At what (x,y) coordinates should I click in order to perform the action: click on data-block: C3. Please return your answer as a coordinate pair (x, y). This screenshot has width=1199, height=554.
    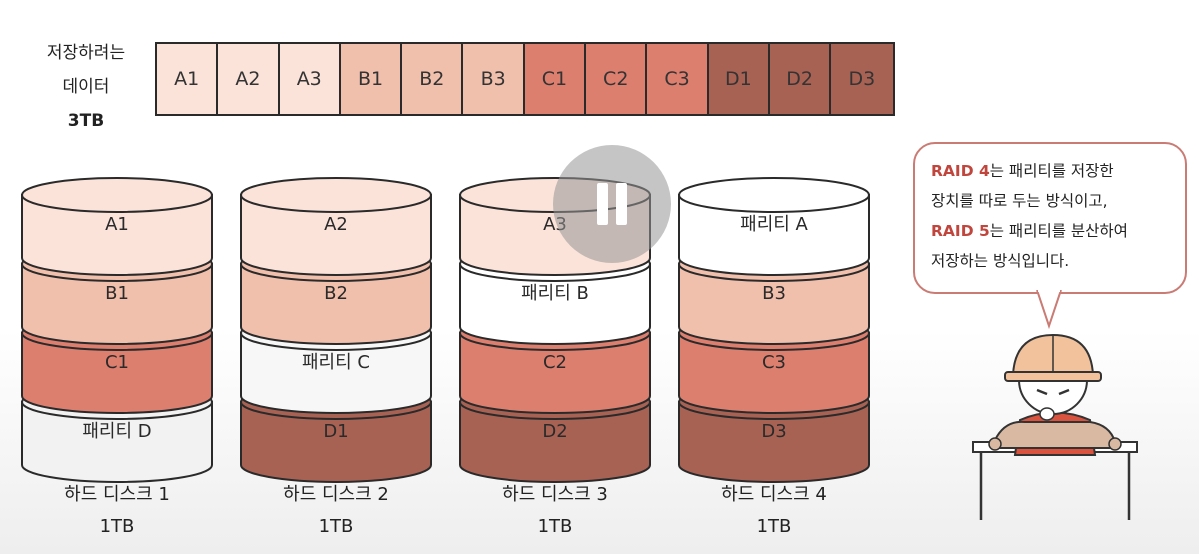
    Looking at the image, I should click on (678, 79).